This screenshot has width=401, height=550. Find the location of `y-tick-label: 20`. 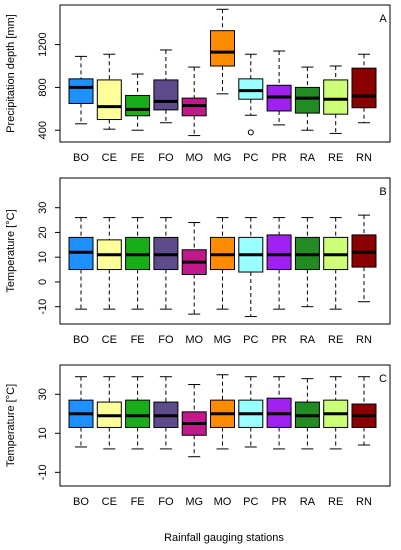

y-tick-label: 20 is located at coordinates (43, 232).